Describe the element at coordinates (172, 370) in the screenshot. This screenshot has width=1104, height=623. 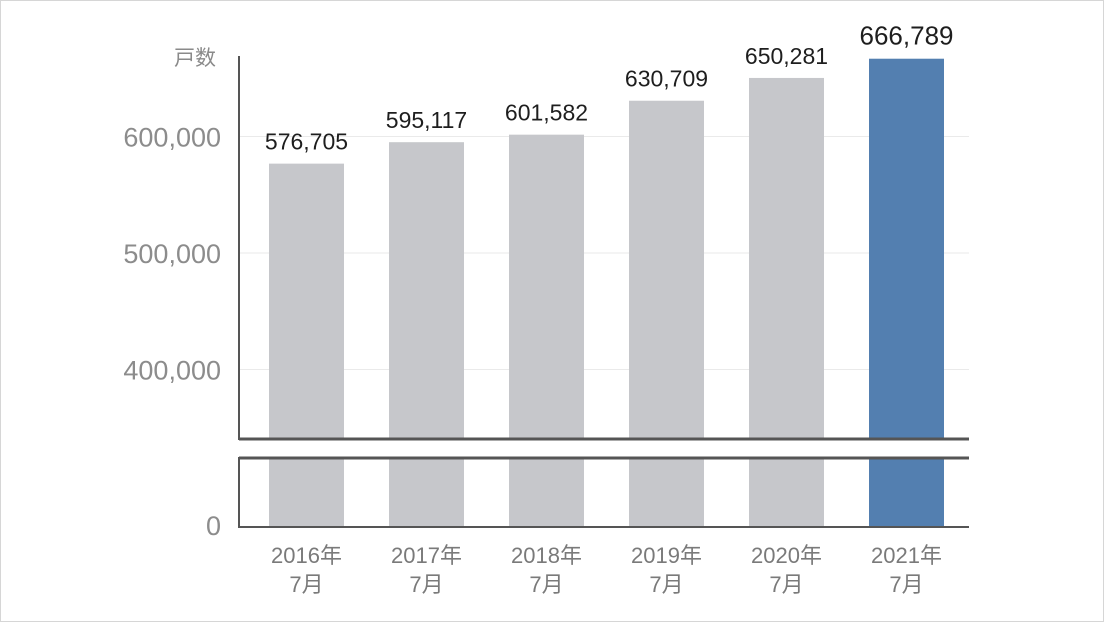
I see `y-tick-label: 400,000` at that location.